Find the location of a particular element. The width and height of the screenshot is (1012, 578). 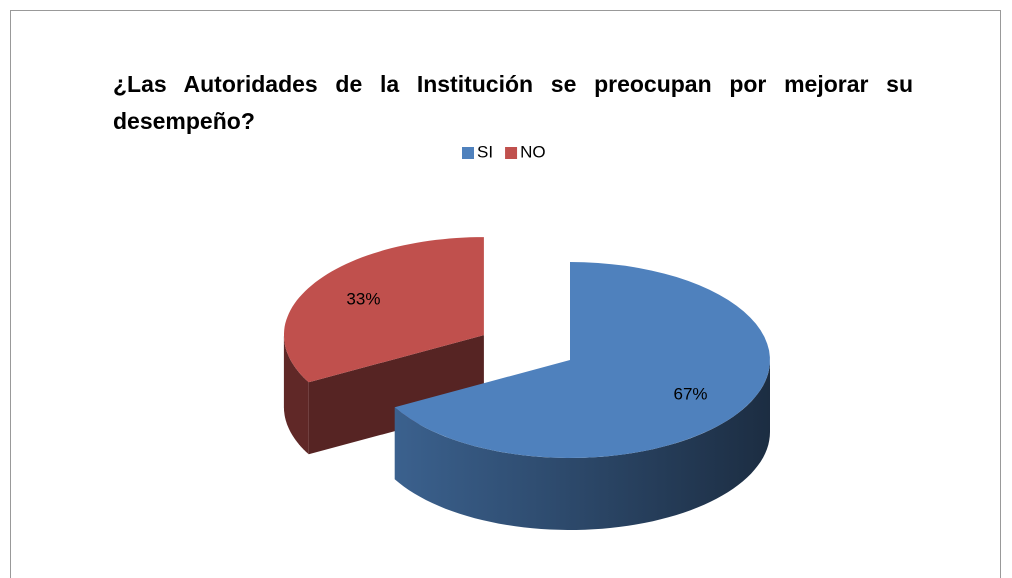

slice-face is located at coordinates (396, 395).